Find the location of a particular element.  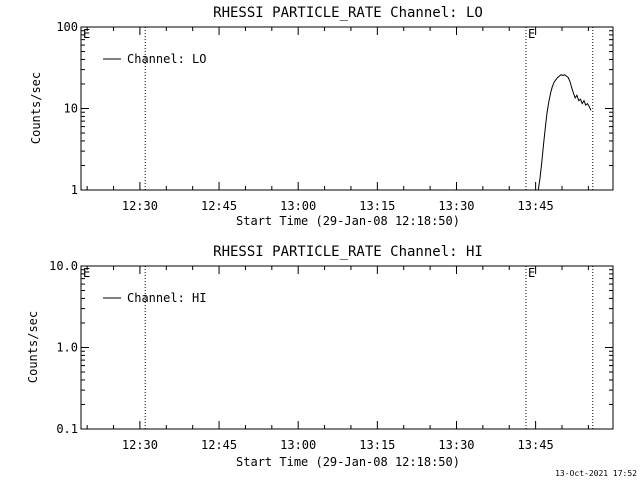

chart-title-hi: RHESSI PARTICLE_RATE Channel: HI is located at coordinates (348, 252).